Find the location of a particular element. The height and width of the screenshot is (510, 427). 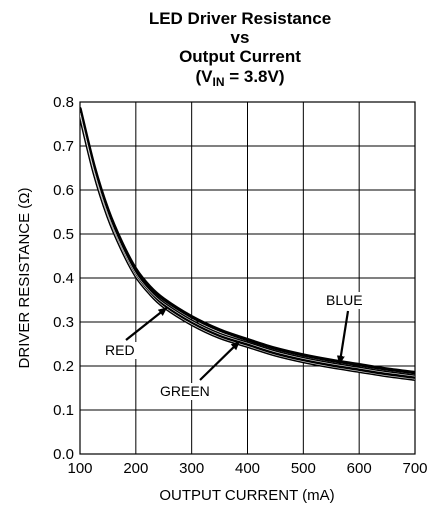

condition-suffix: = 3.8V) is located at coordinates (254, 76).